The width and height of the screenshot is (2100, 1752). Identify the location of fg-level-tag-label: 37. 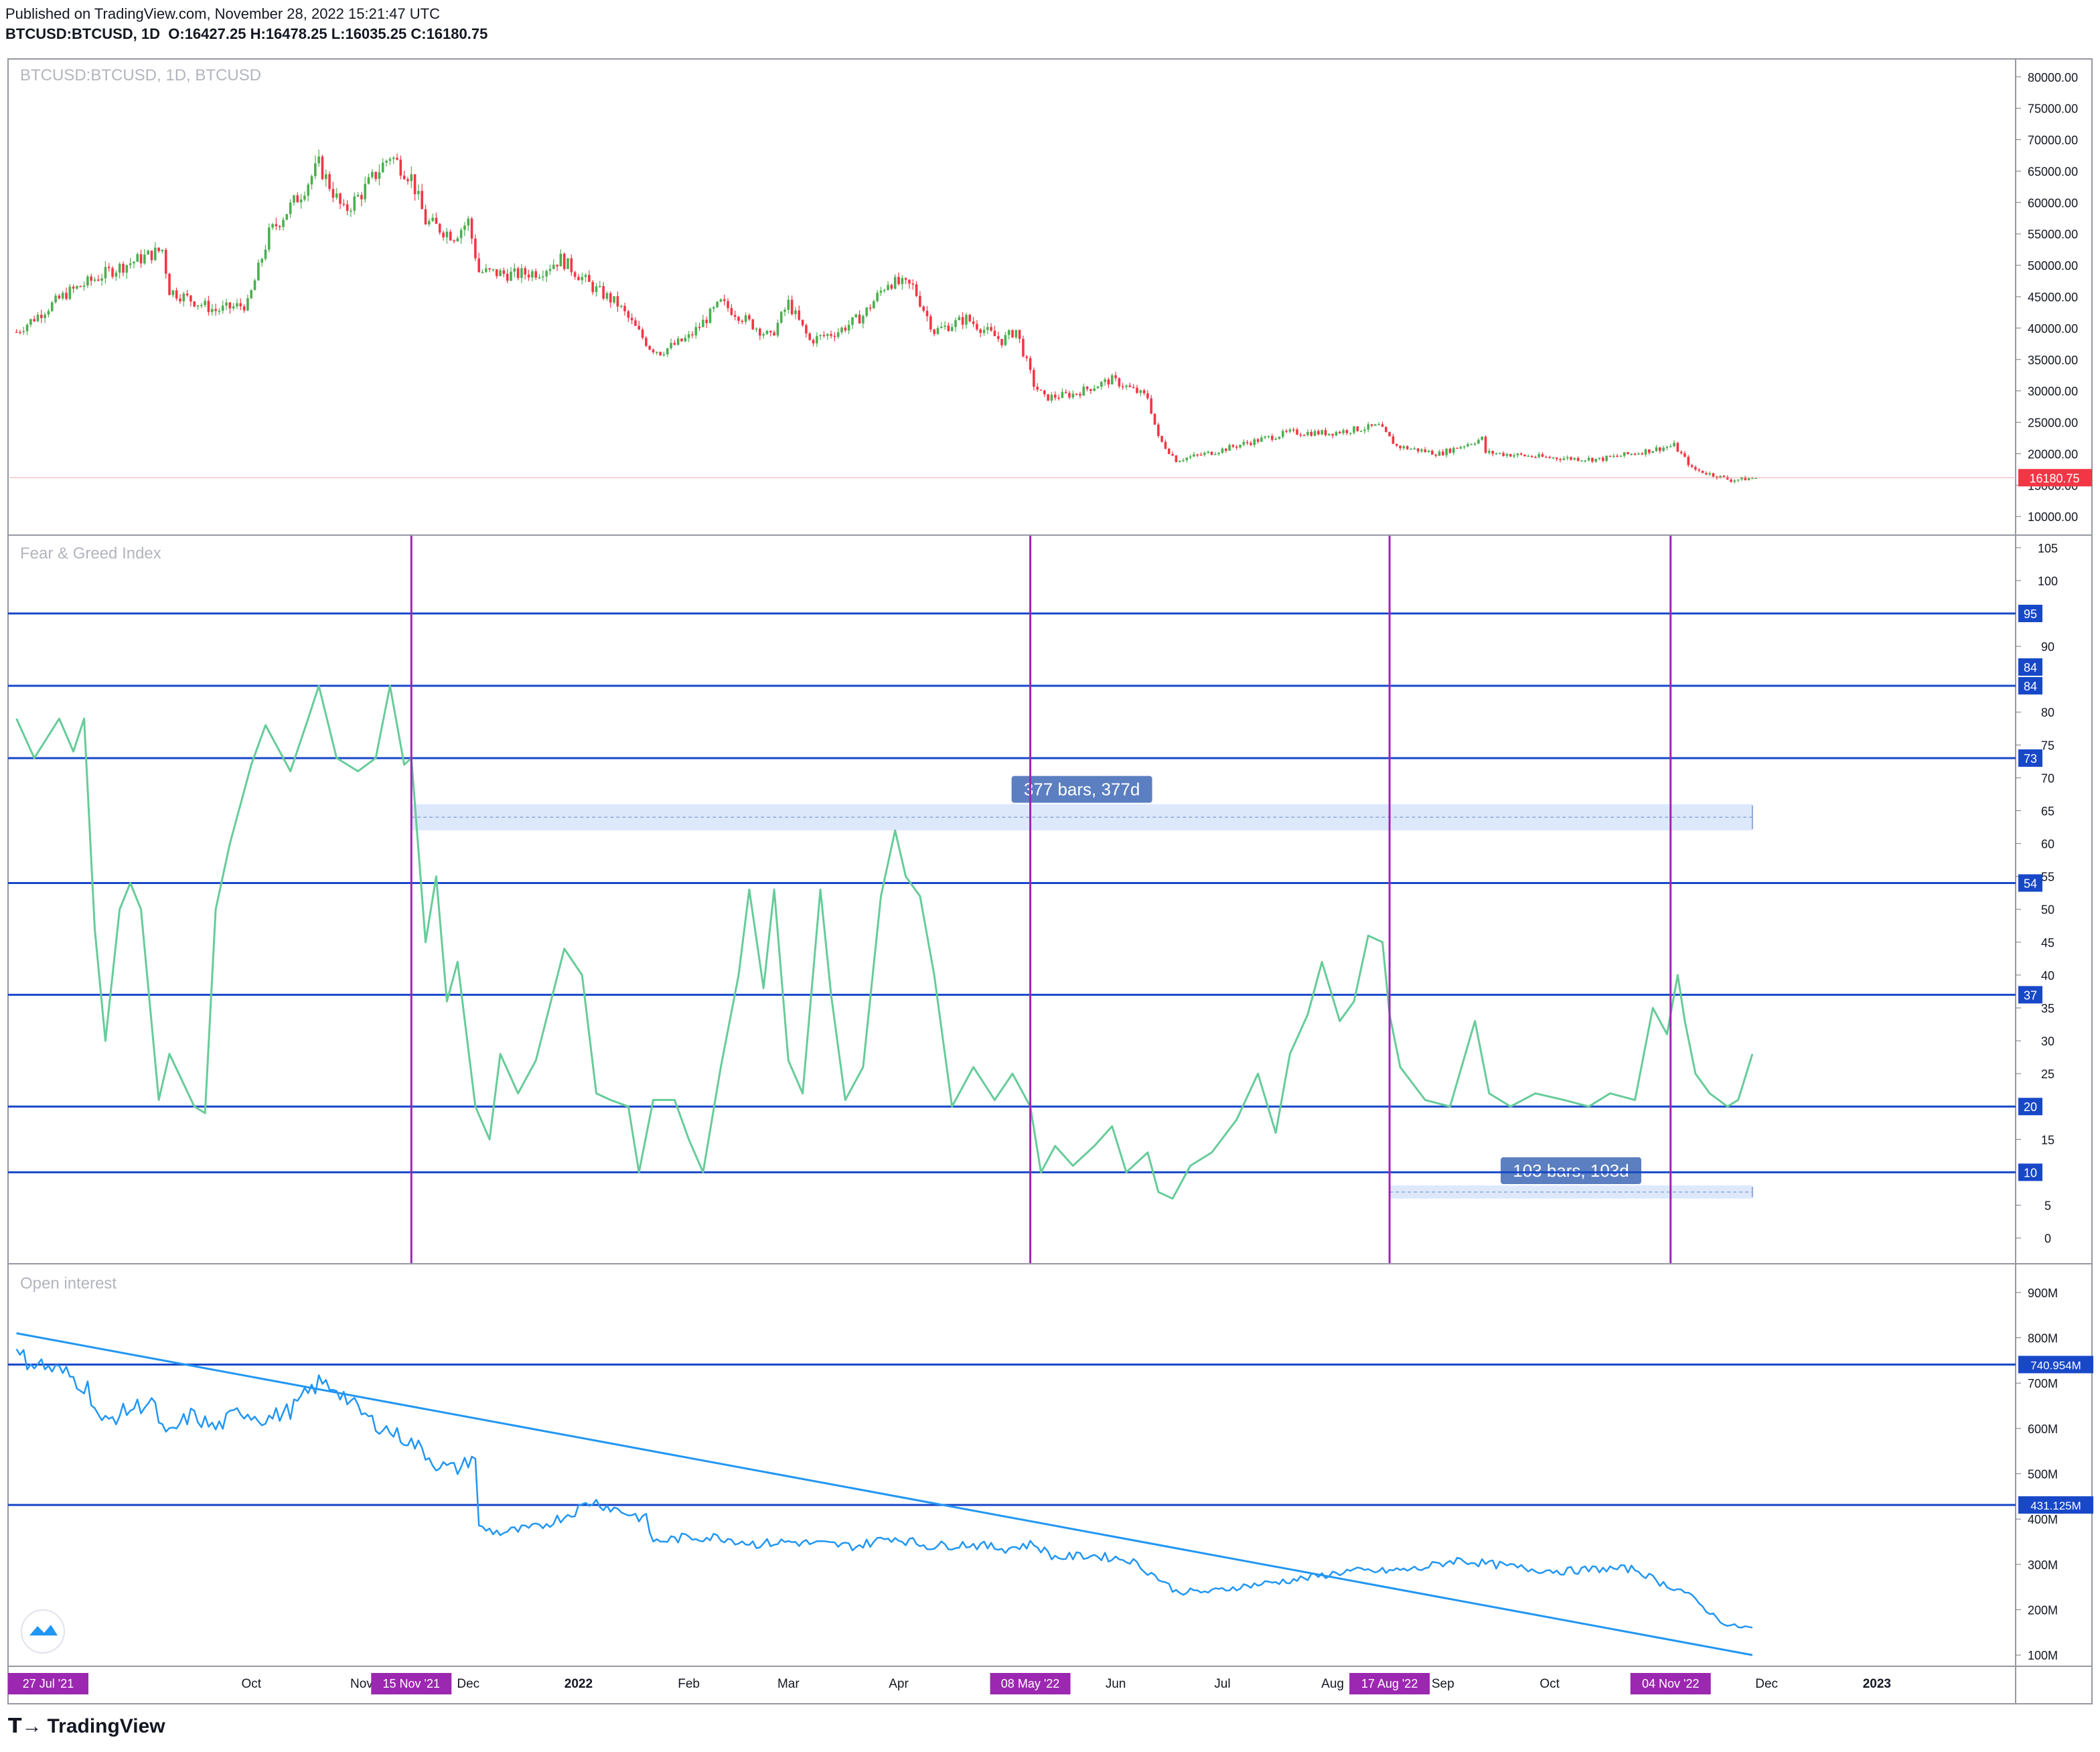
(2030, 995).